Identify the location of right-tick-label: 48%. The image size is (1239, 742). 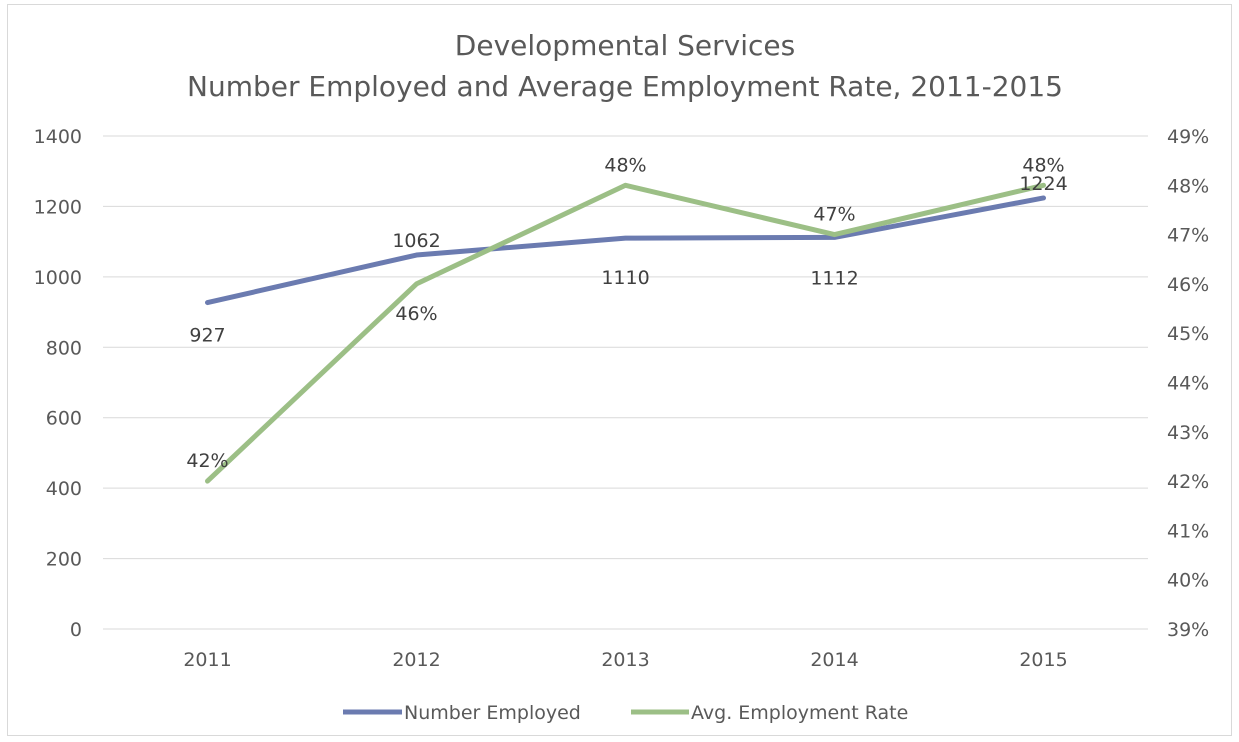
(1188, 186).